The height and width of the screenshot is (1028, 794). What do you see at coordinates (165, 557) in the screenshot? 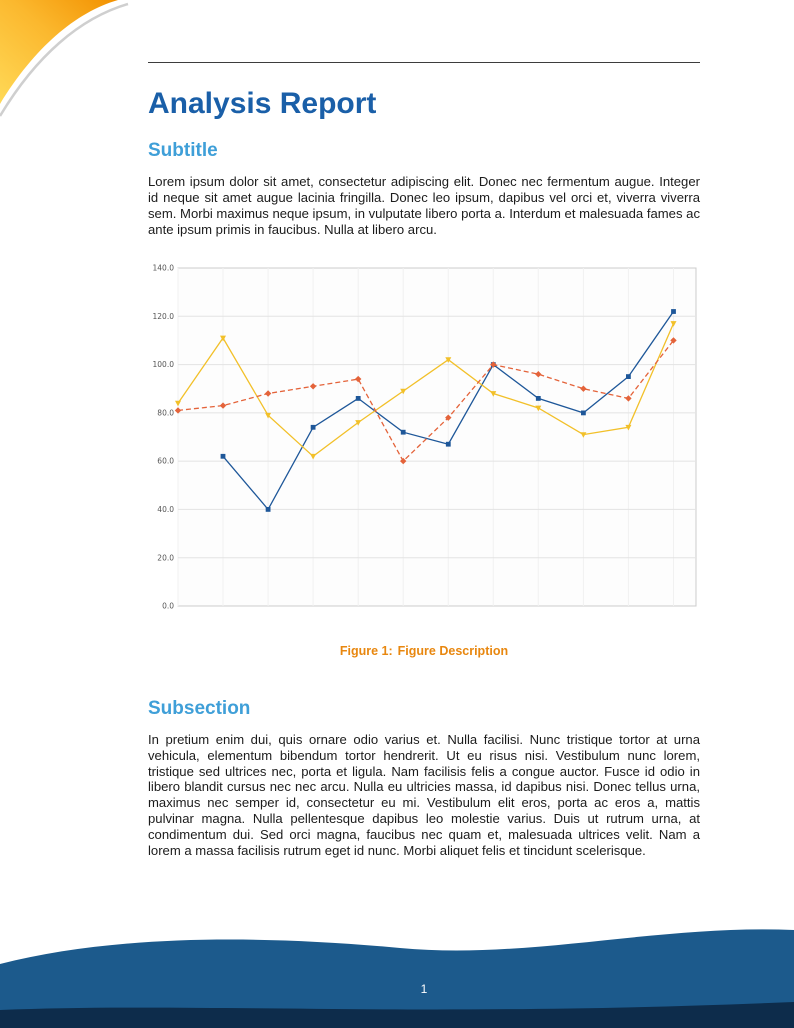
I see `svg-text: 20.0` at bounding box center [165, 557].